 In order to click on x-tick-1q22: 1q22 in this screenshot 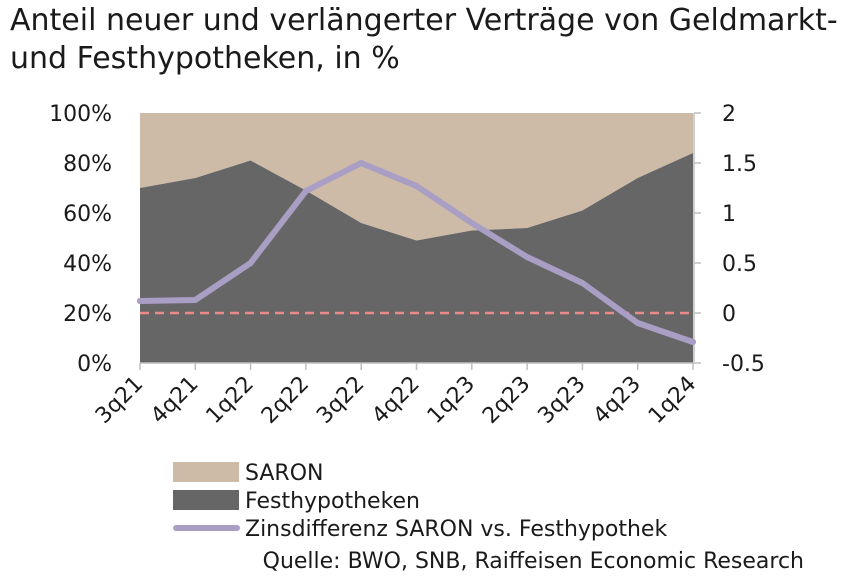, I will do `click(230, 400)`.